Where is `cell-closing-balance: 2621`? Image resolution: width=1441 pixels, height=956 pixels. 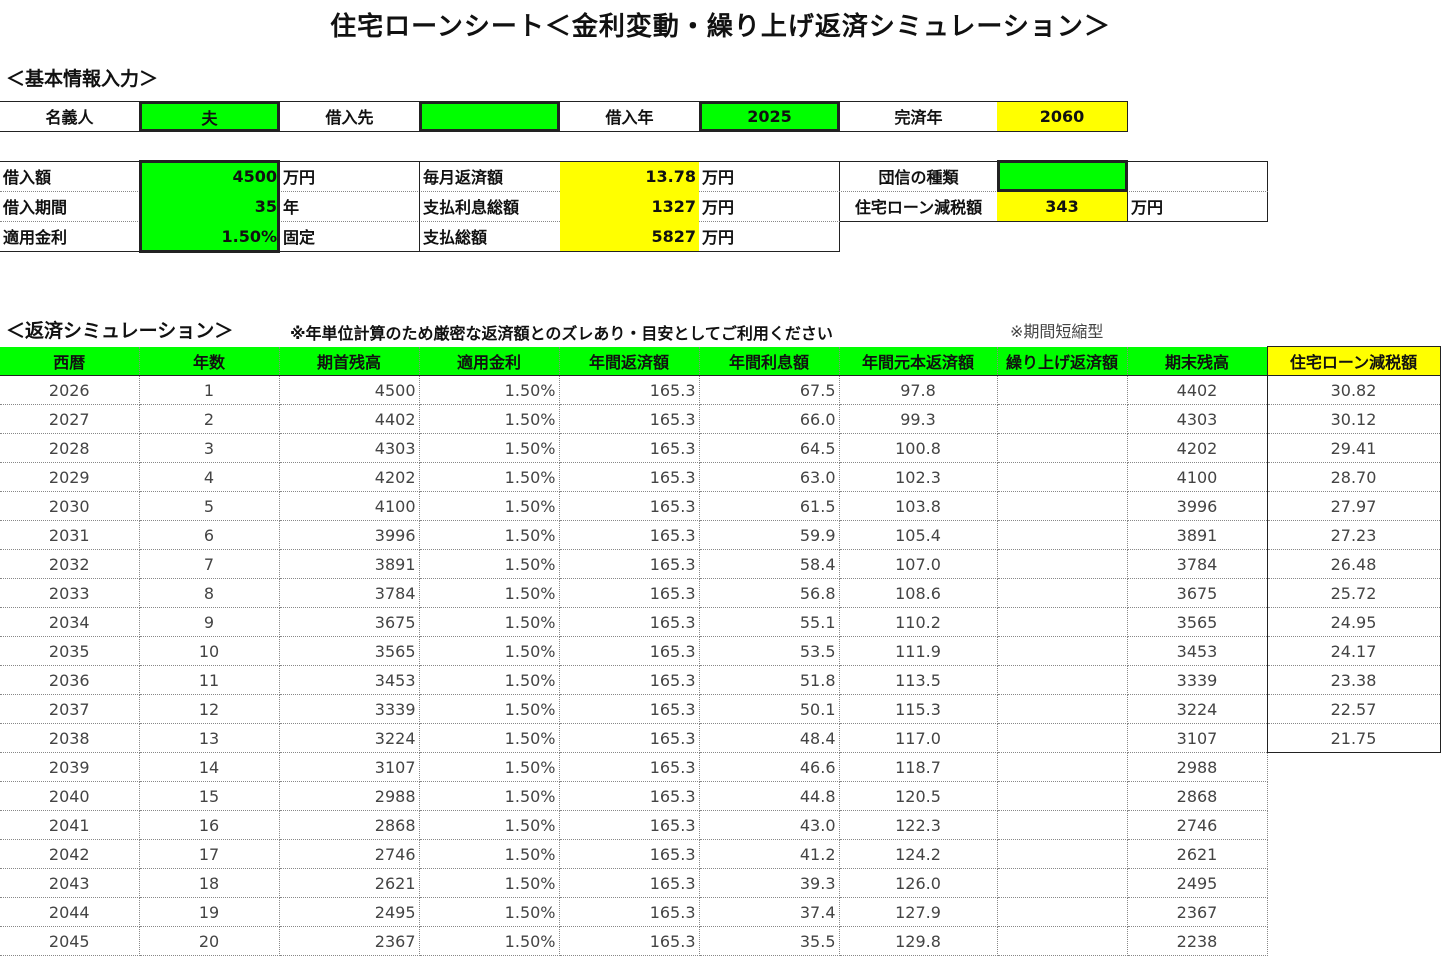 cell-closing-balance: 2621 is located at coordinates (1197, 854).